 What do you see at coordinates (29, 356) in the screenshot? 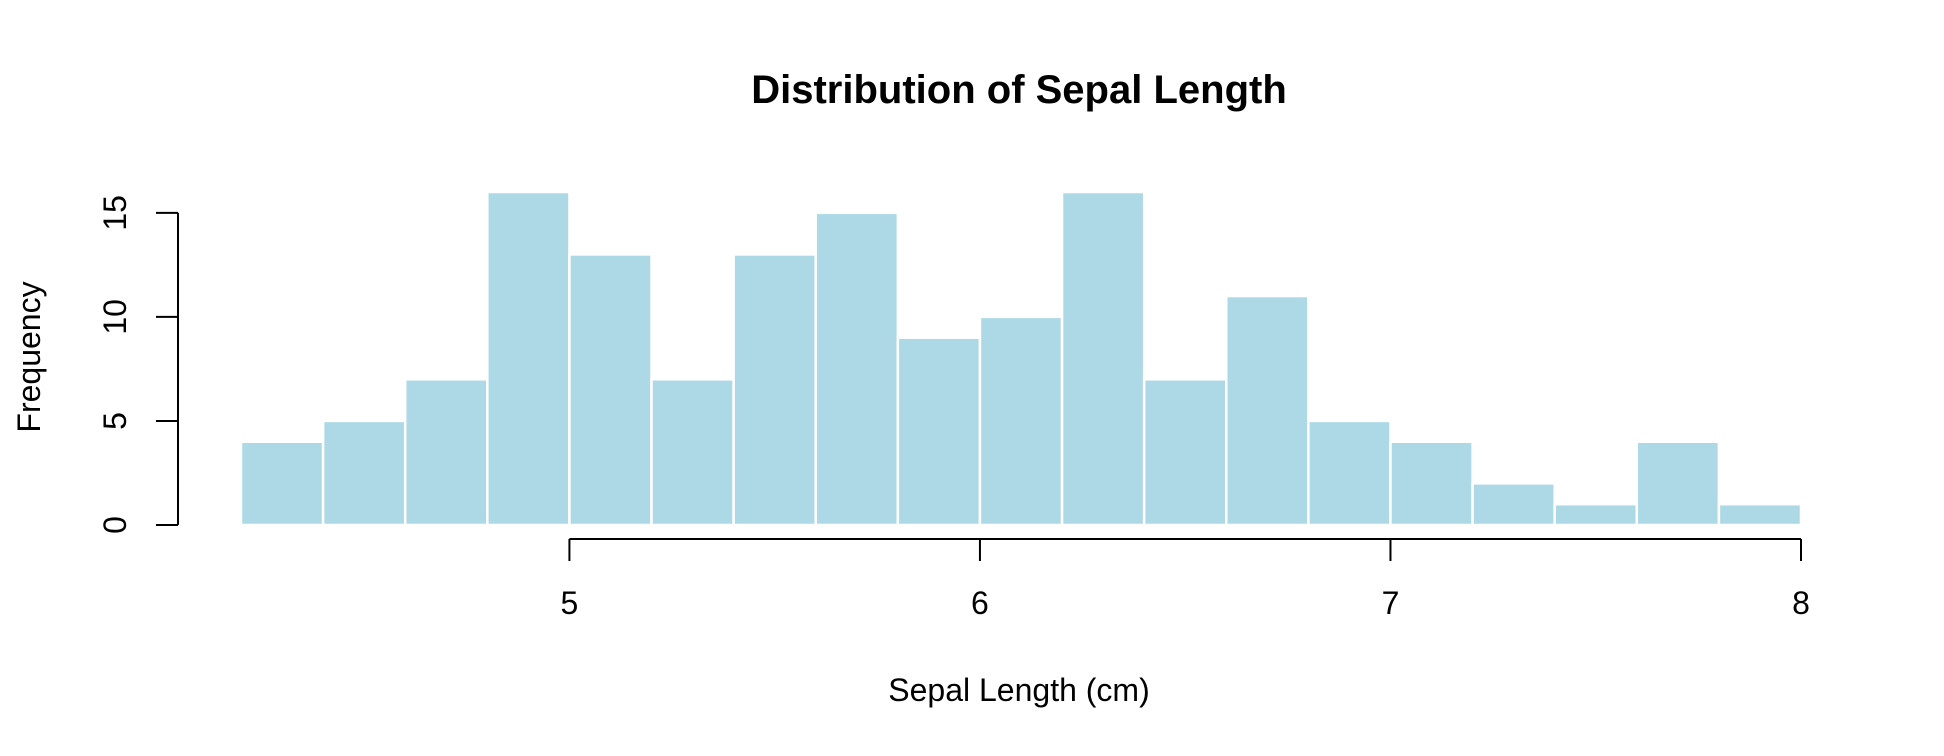
I see `y-axis-label: Frequency` at bounding box center [29, 356].